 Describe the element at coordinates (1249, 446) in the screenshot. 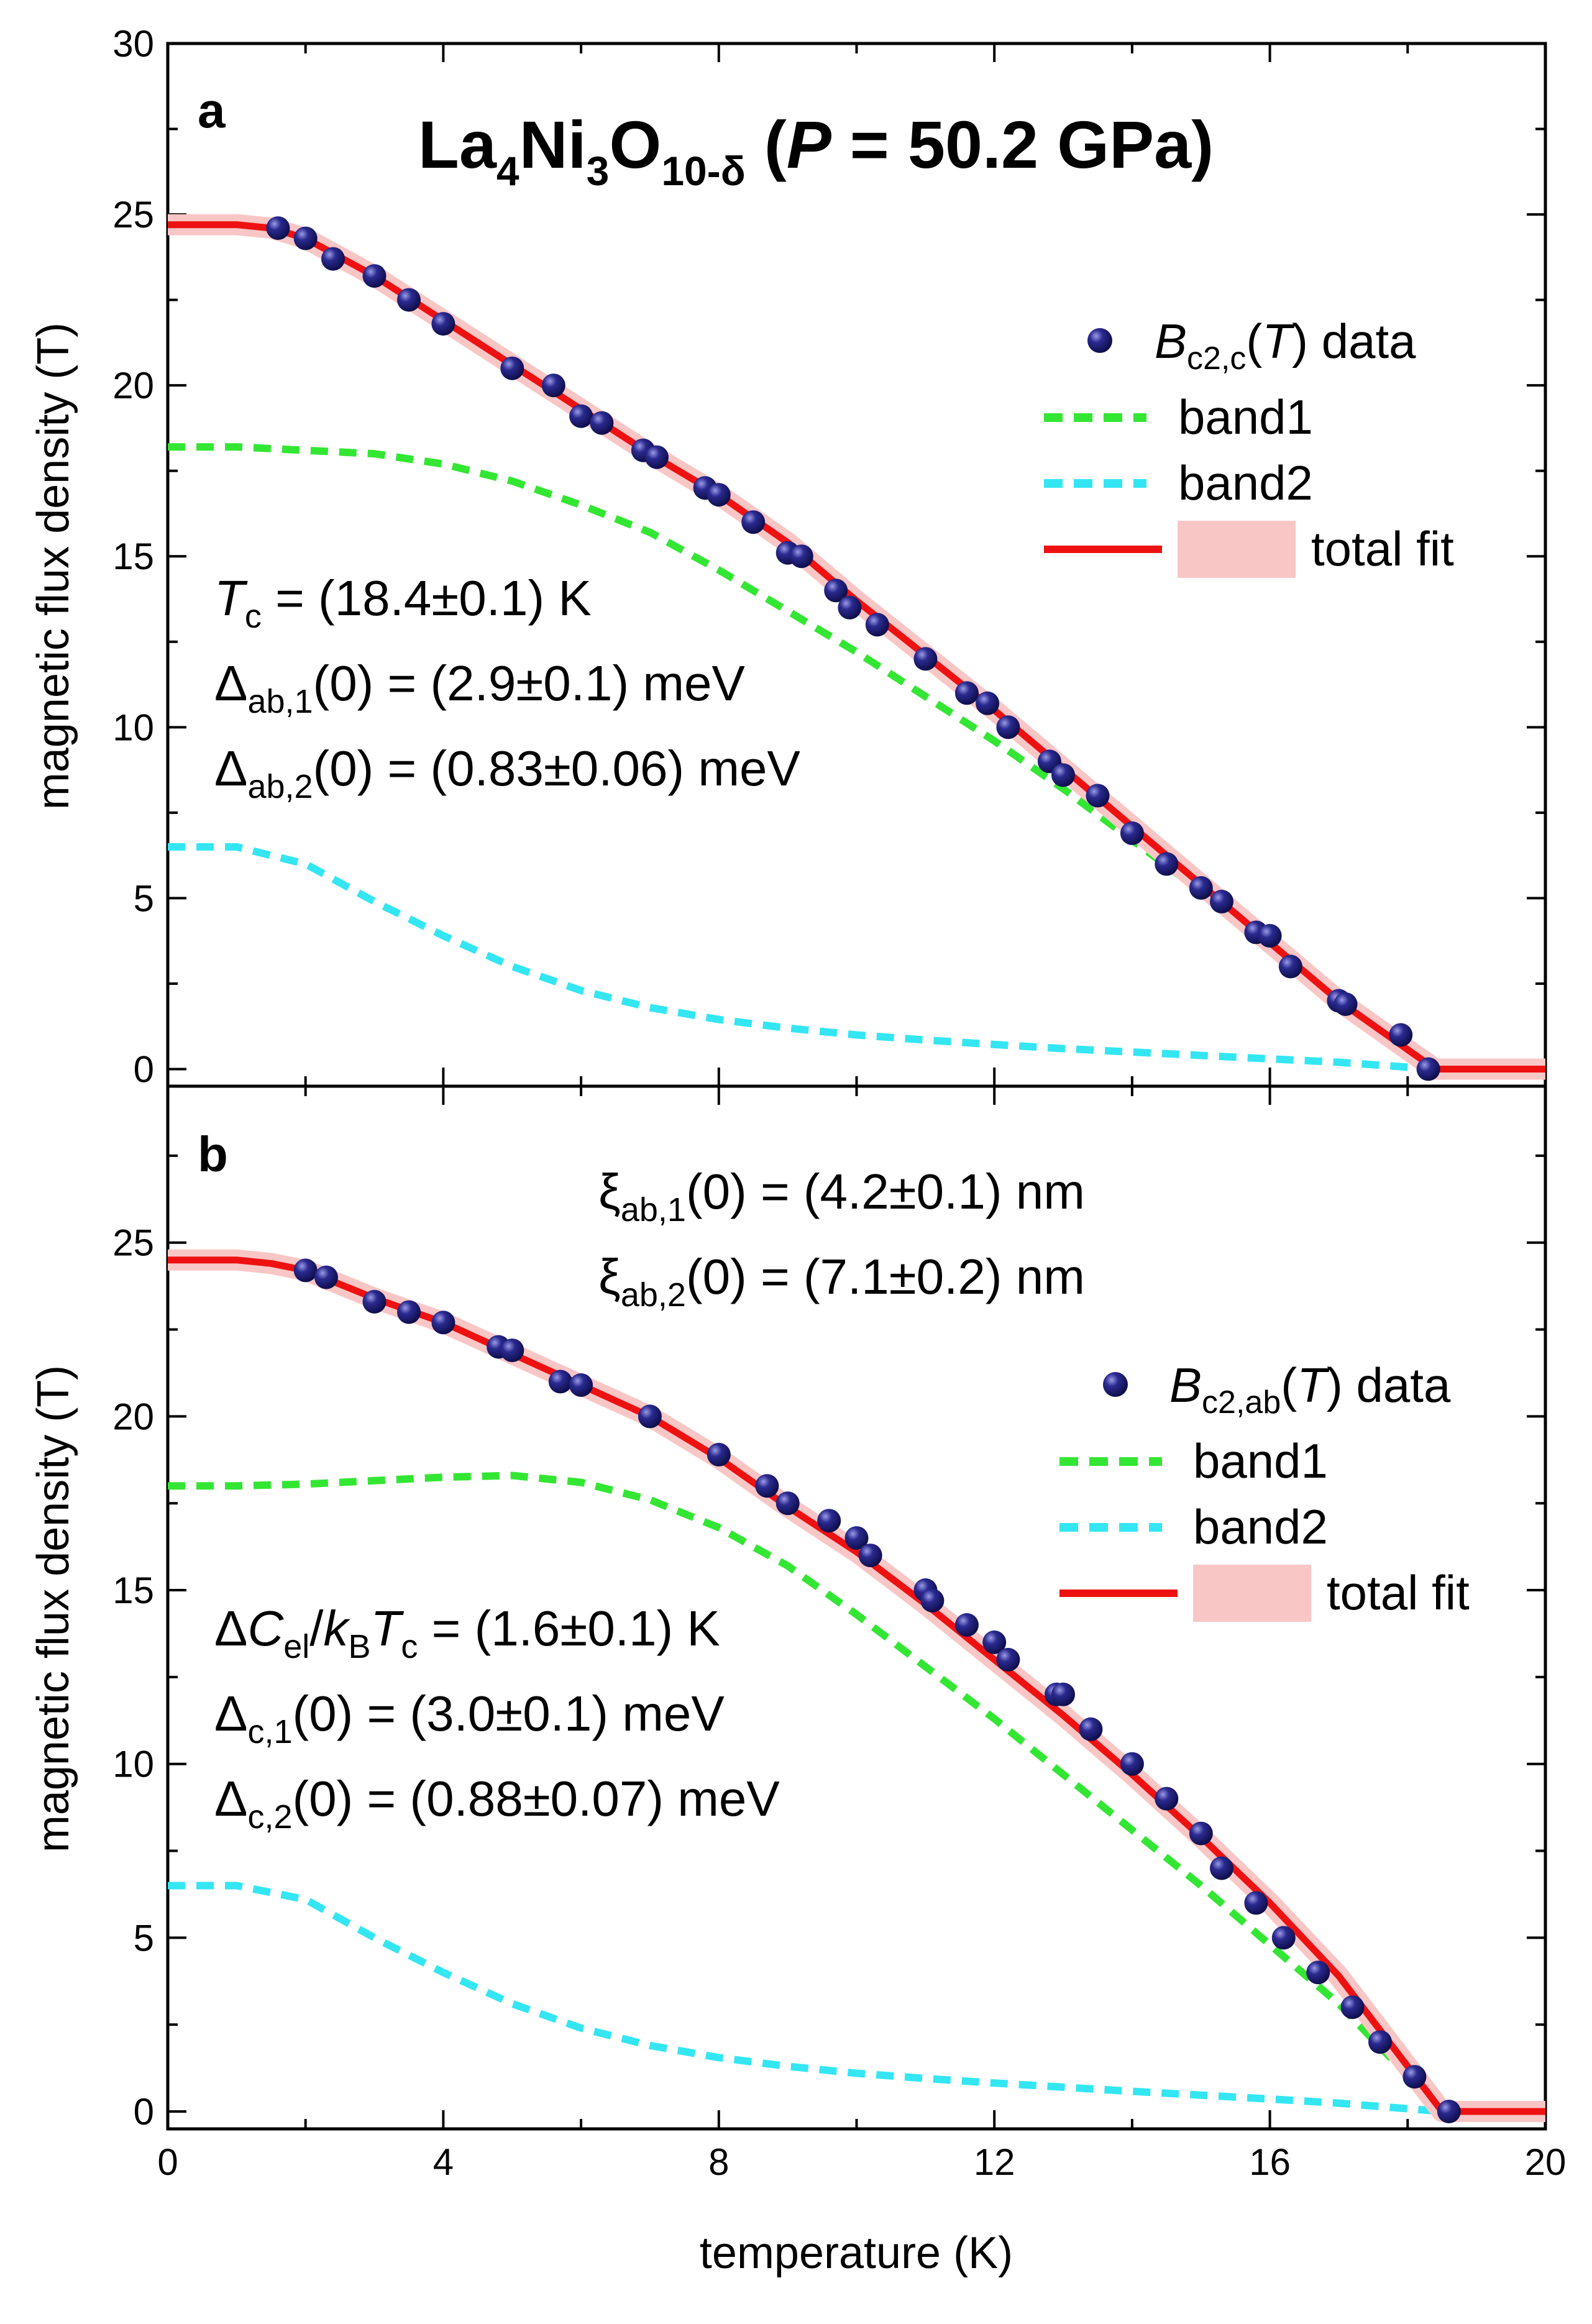

I see `panel-a-legend: Bc2,c(T) data band1 band2 total fit` at that location.